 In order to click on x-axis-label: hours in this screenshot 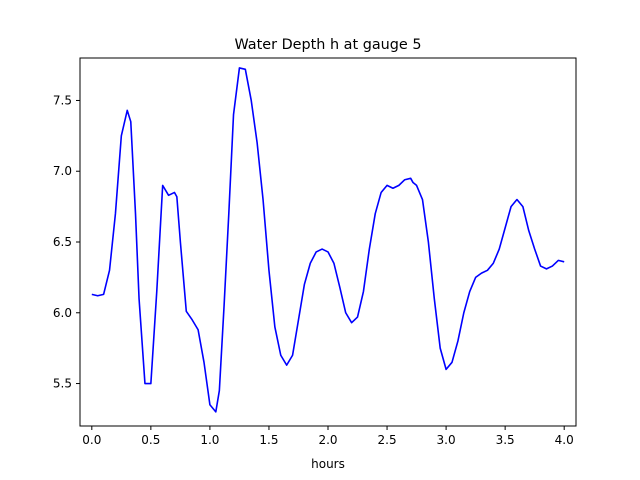, I will do `click(328, 464)`.